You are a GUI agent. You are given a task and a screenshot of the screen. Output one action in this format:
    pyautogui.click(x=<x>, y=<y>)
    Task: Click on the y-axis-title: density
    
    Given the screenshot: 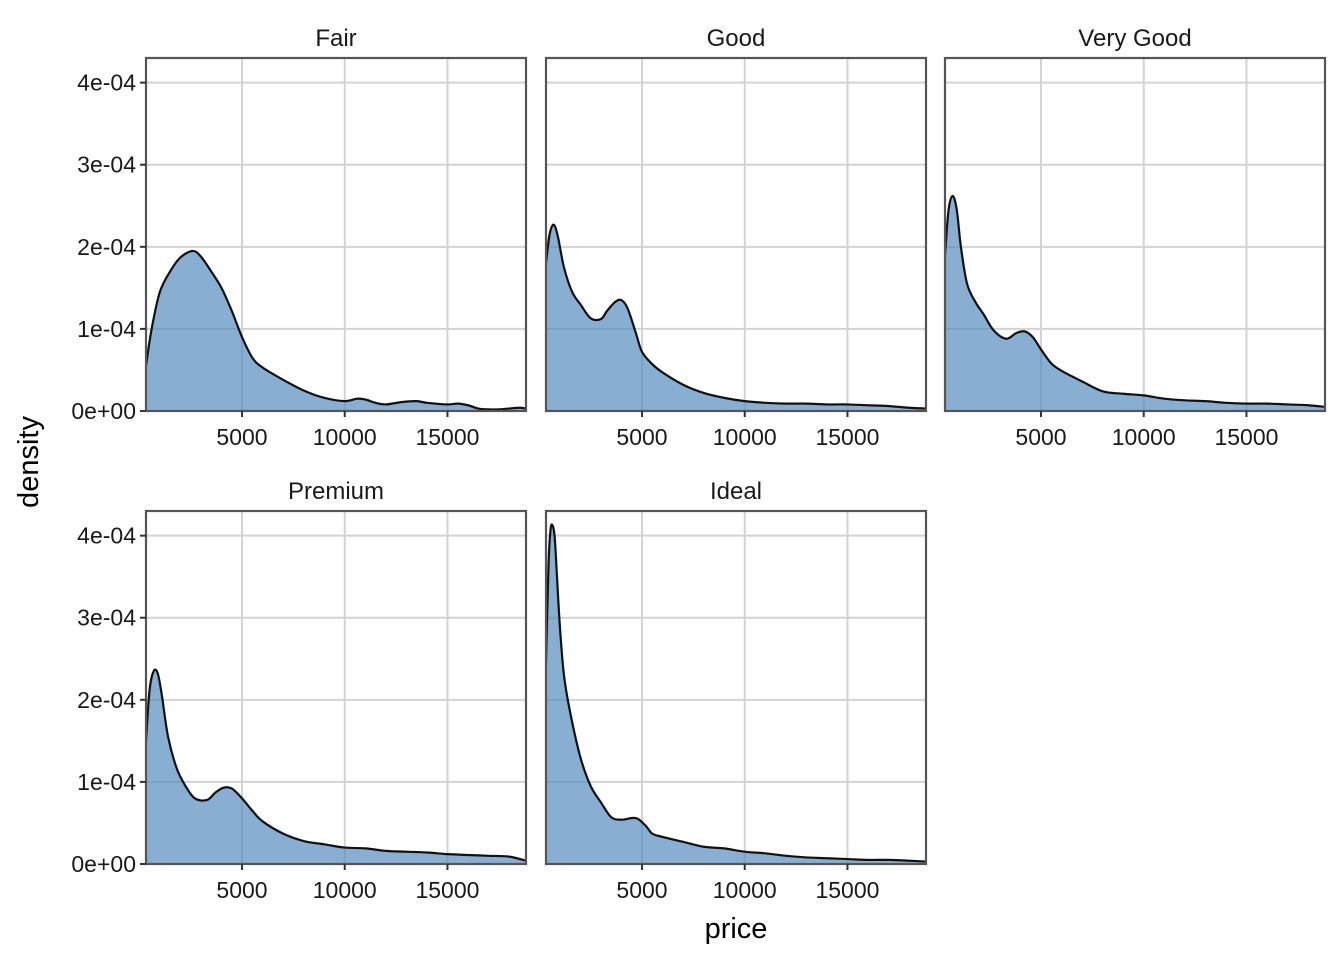 What is the action you would take?
    pyautogui.click(x=29, y=462)
    